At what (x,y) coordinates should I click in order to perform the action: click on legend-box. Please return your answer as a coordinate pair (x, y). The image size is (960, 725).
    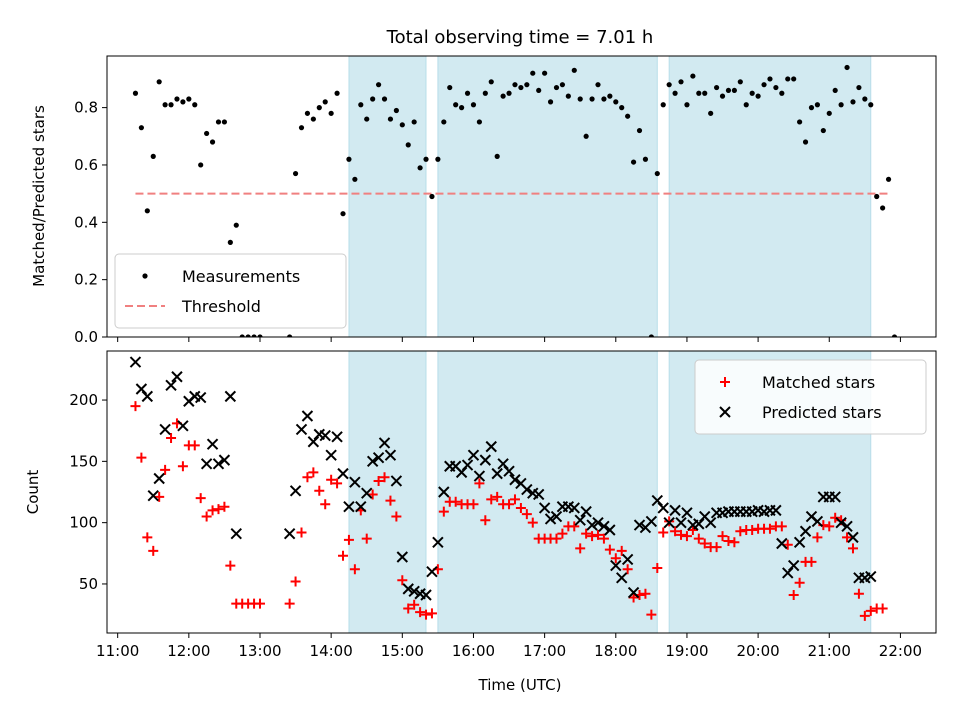
    Looking at the image, I should click on (810, 397).